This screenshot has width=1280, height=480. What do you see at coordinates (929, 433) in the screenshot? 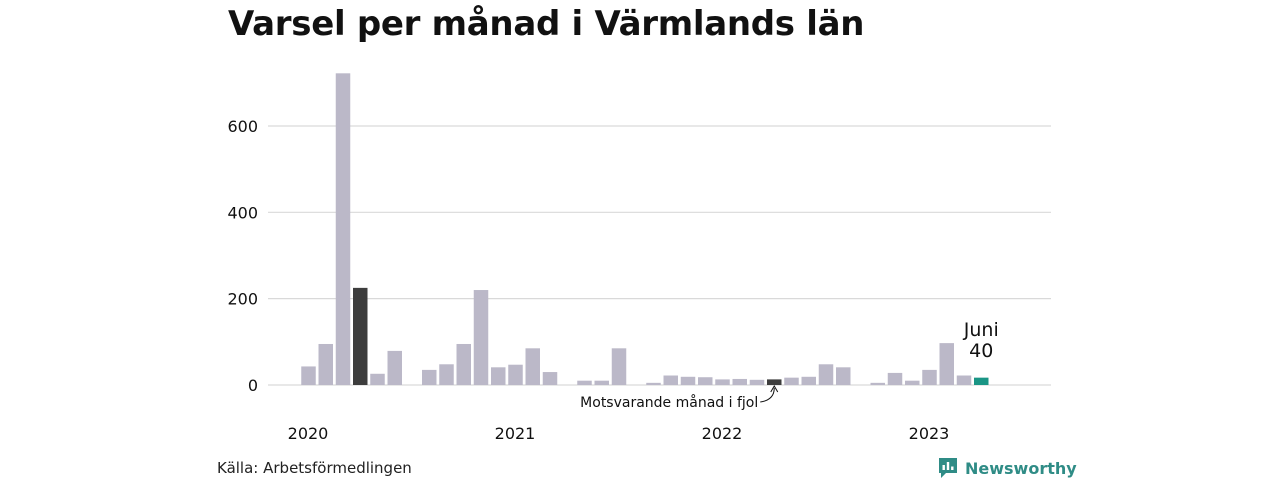
I see `x-year-label: 2023` at bounding box center [929, 433].